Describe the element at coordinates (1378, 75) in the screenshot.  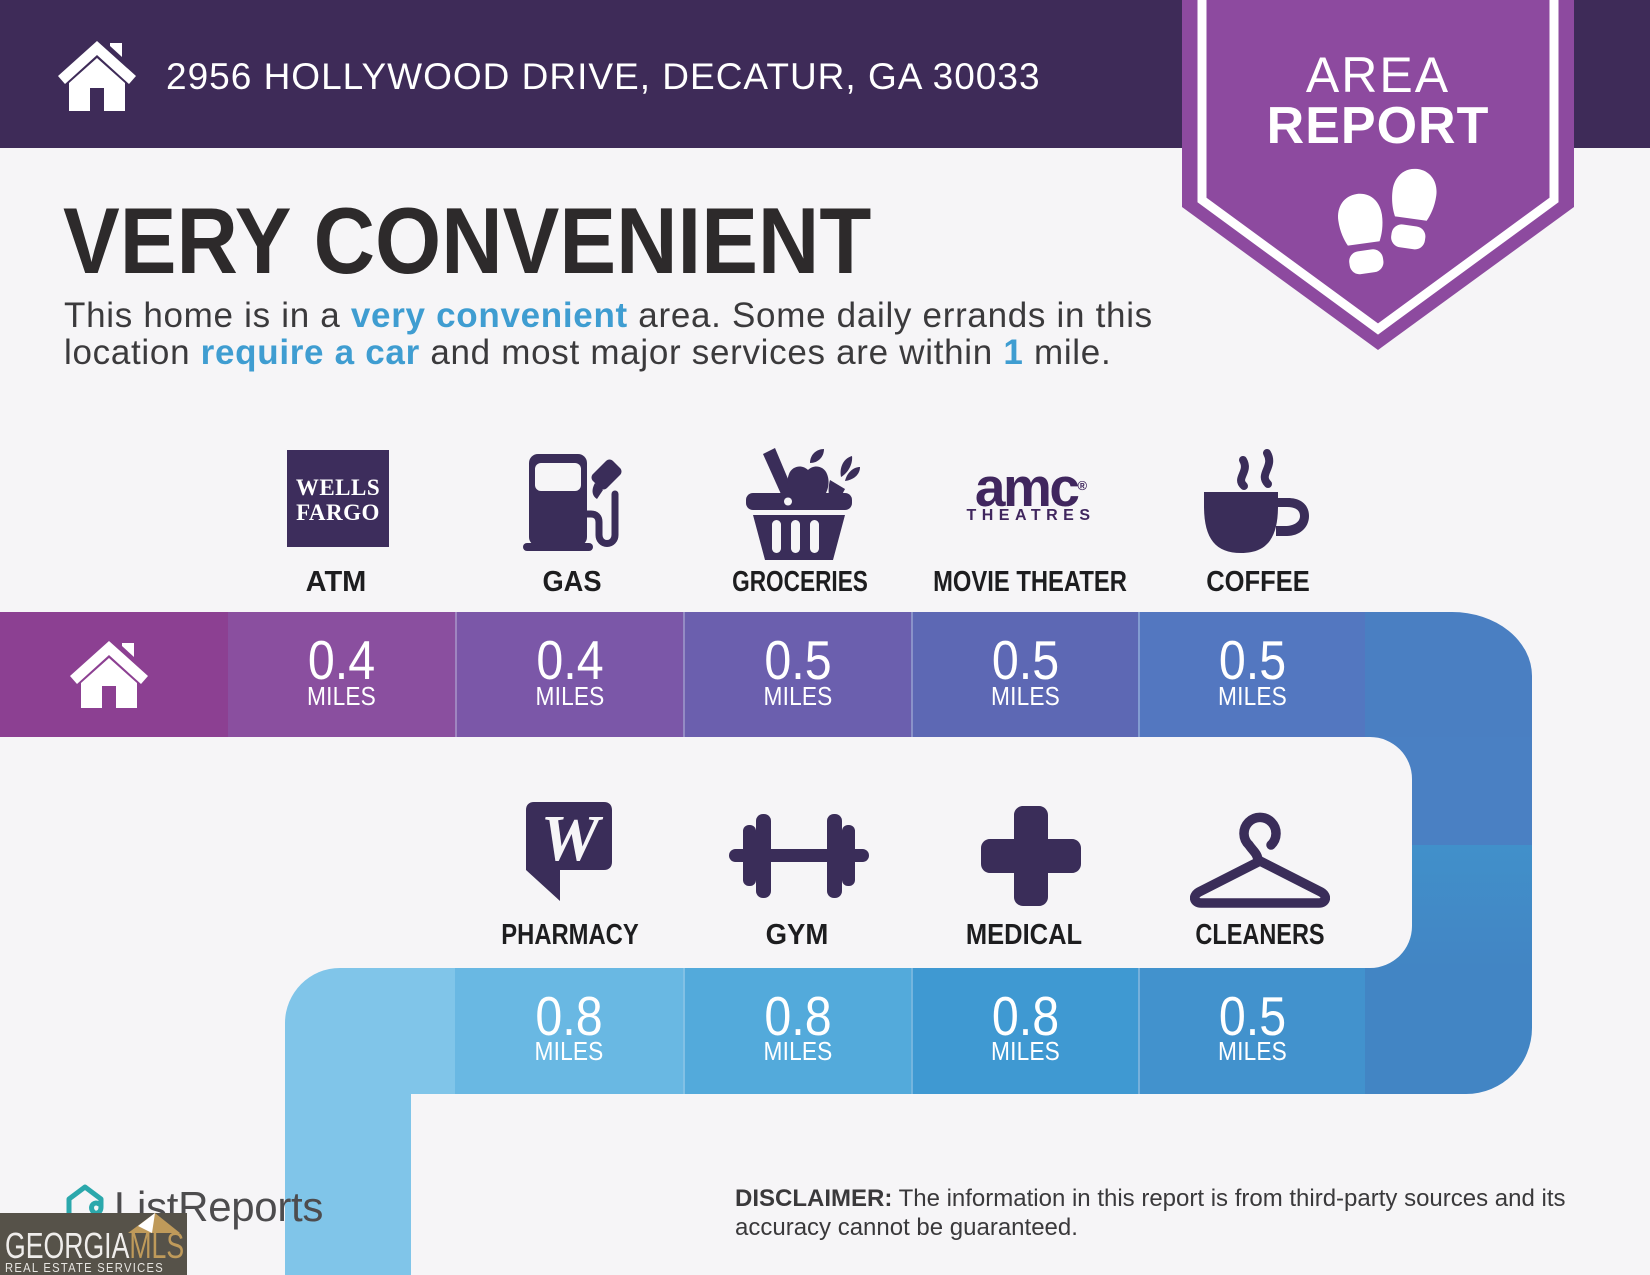
I see `svg-text: AREA` at that location.